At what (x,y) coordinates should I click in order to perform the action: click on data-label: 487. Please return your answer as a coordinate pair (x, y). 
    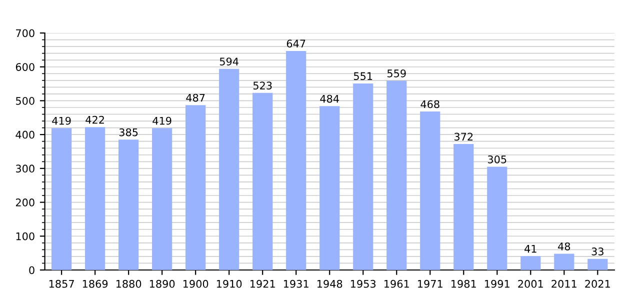
    Looking at the image, I should click on (195, 98).